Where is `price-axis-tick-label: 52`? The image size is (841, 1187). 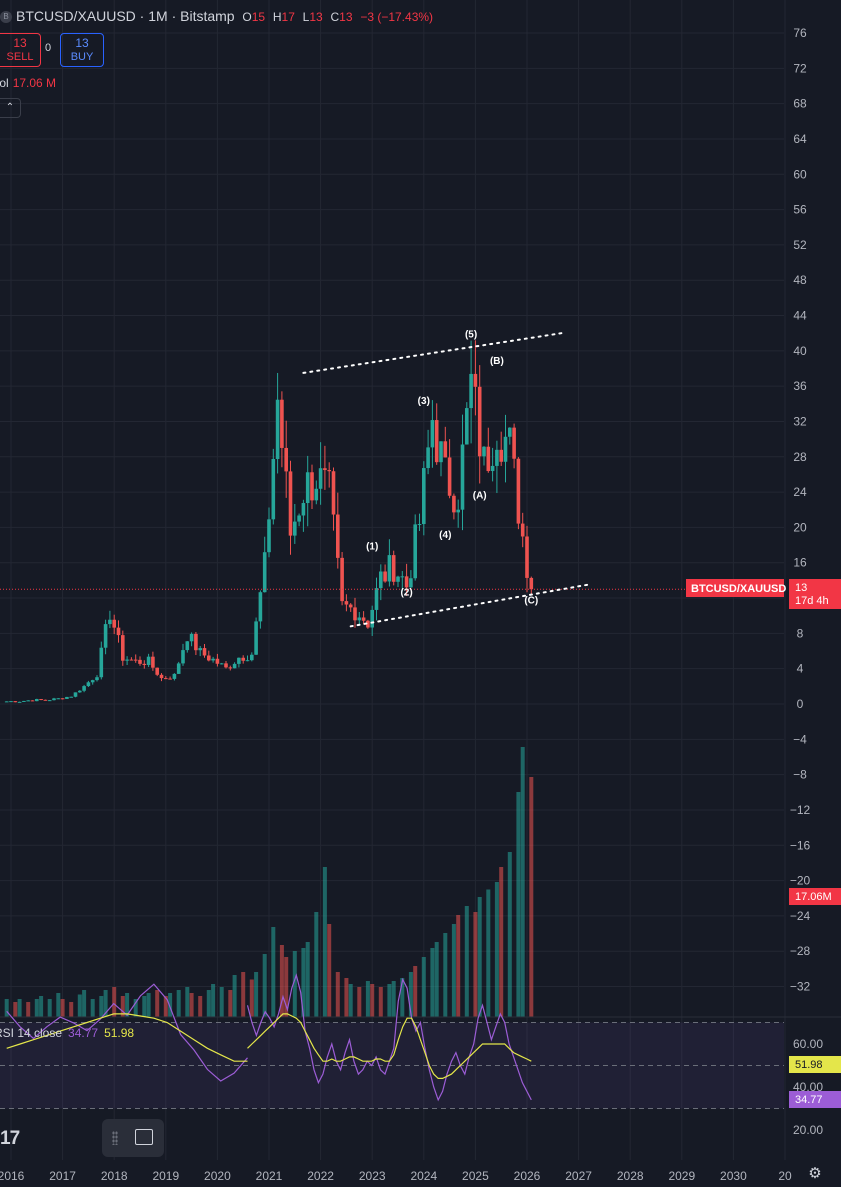 price-axis-tick-label: 52 is located at coordinates (800, 245).